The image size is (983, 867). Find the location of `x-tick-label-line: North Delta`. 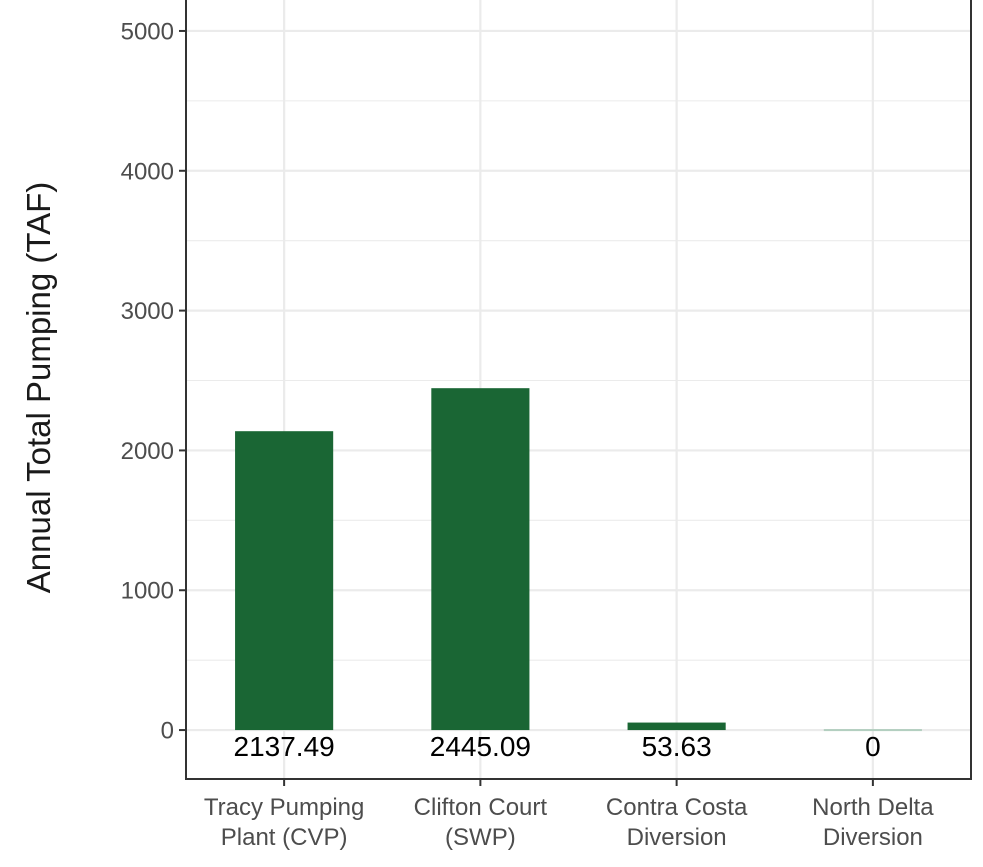

x-tick-label-line: North Delta is located at coordinates (873, 807).